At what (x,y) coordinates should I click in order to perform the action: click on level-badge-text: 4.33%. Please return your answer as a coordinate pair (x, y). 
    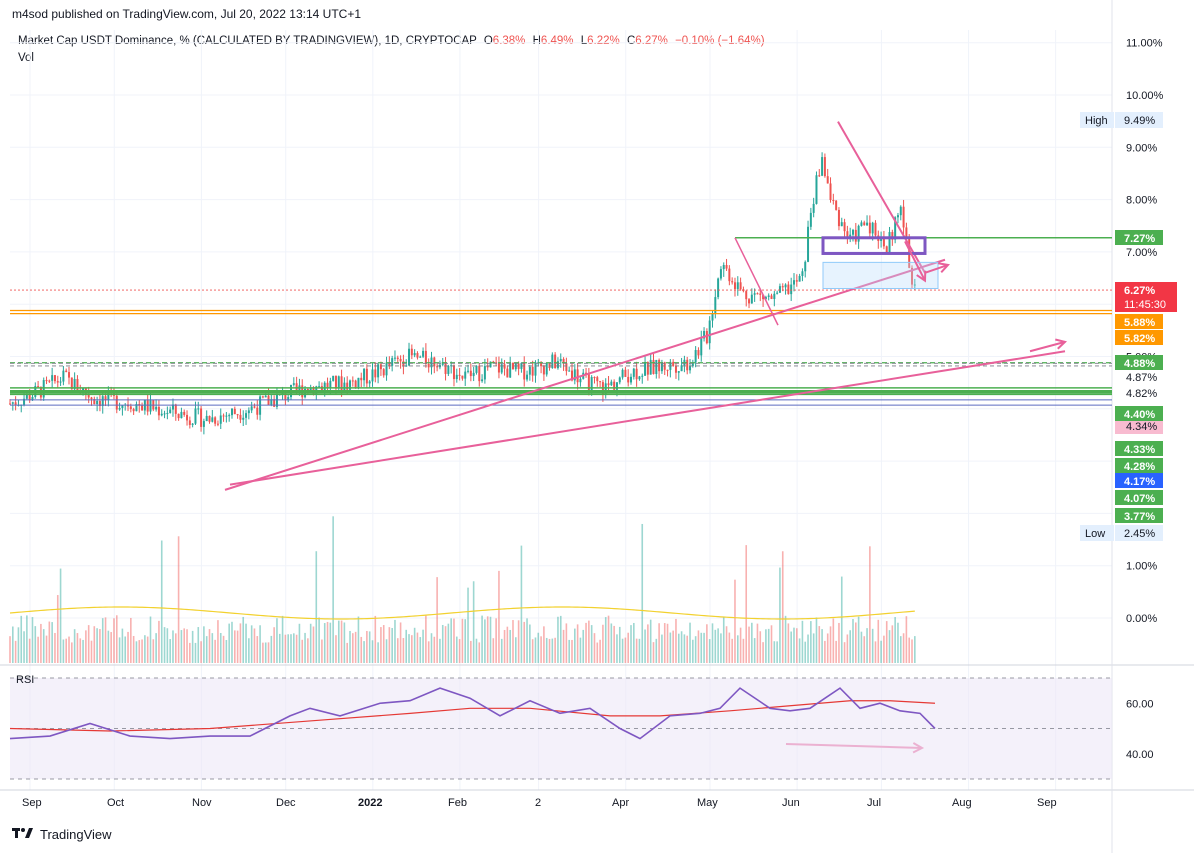
    Looking at the image, I should click on (1139, 450).